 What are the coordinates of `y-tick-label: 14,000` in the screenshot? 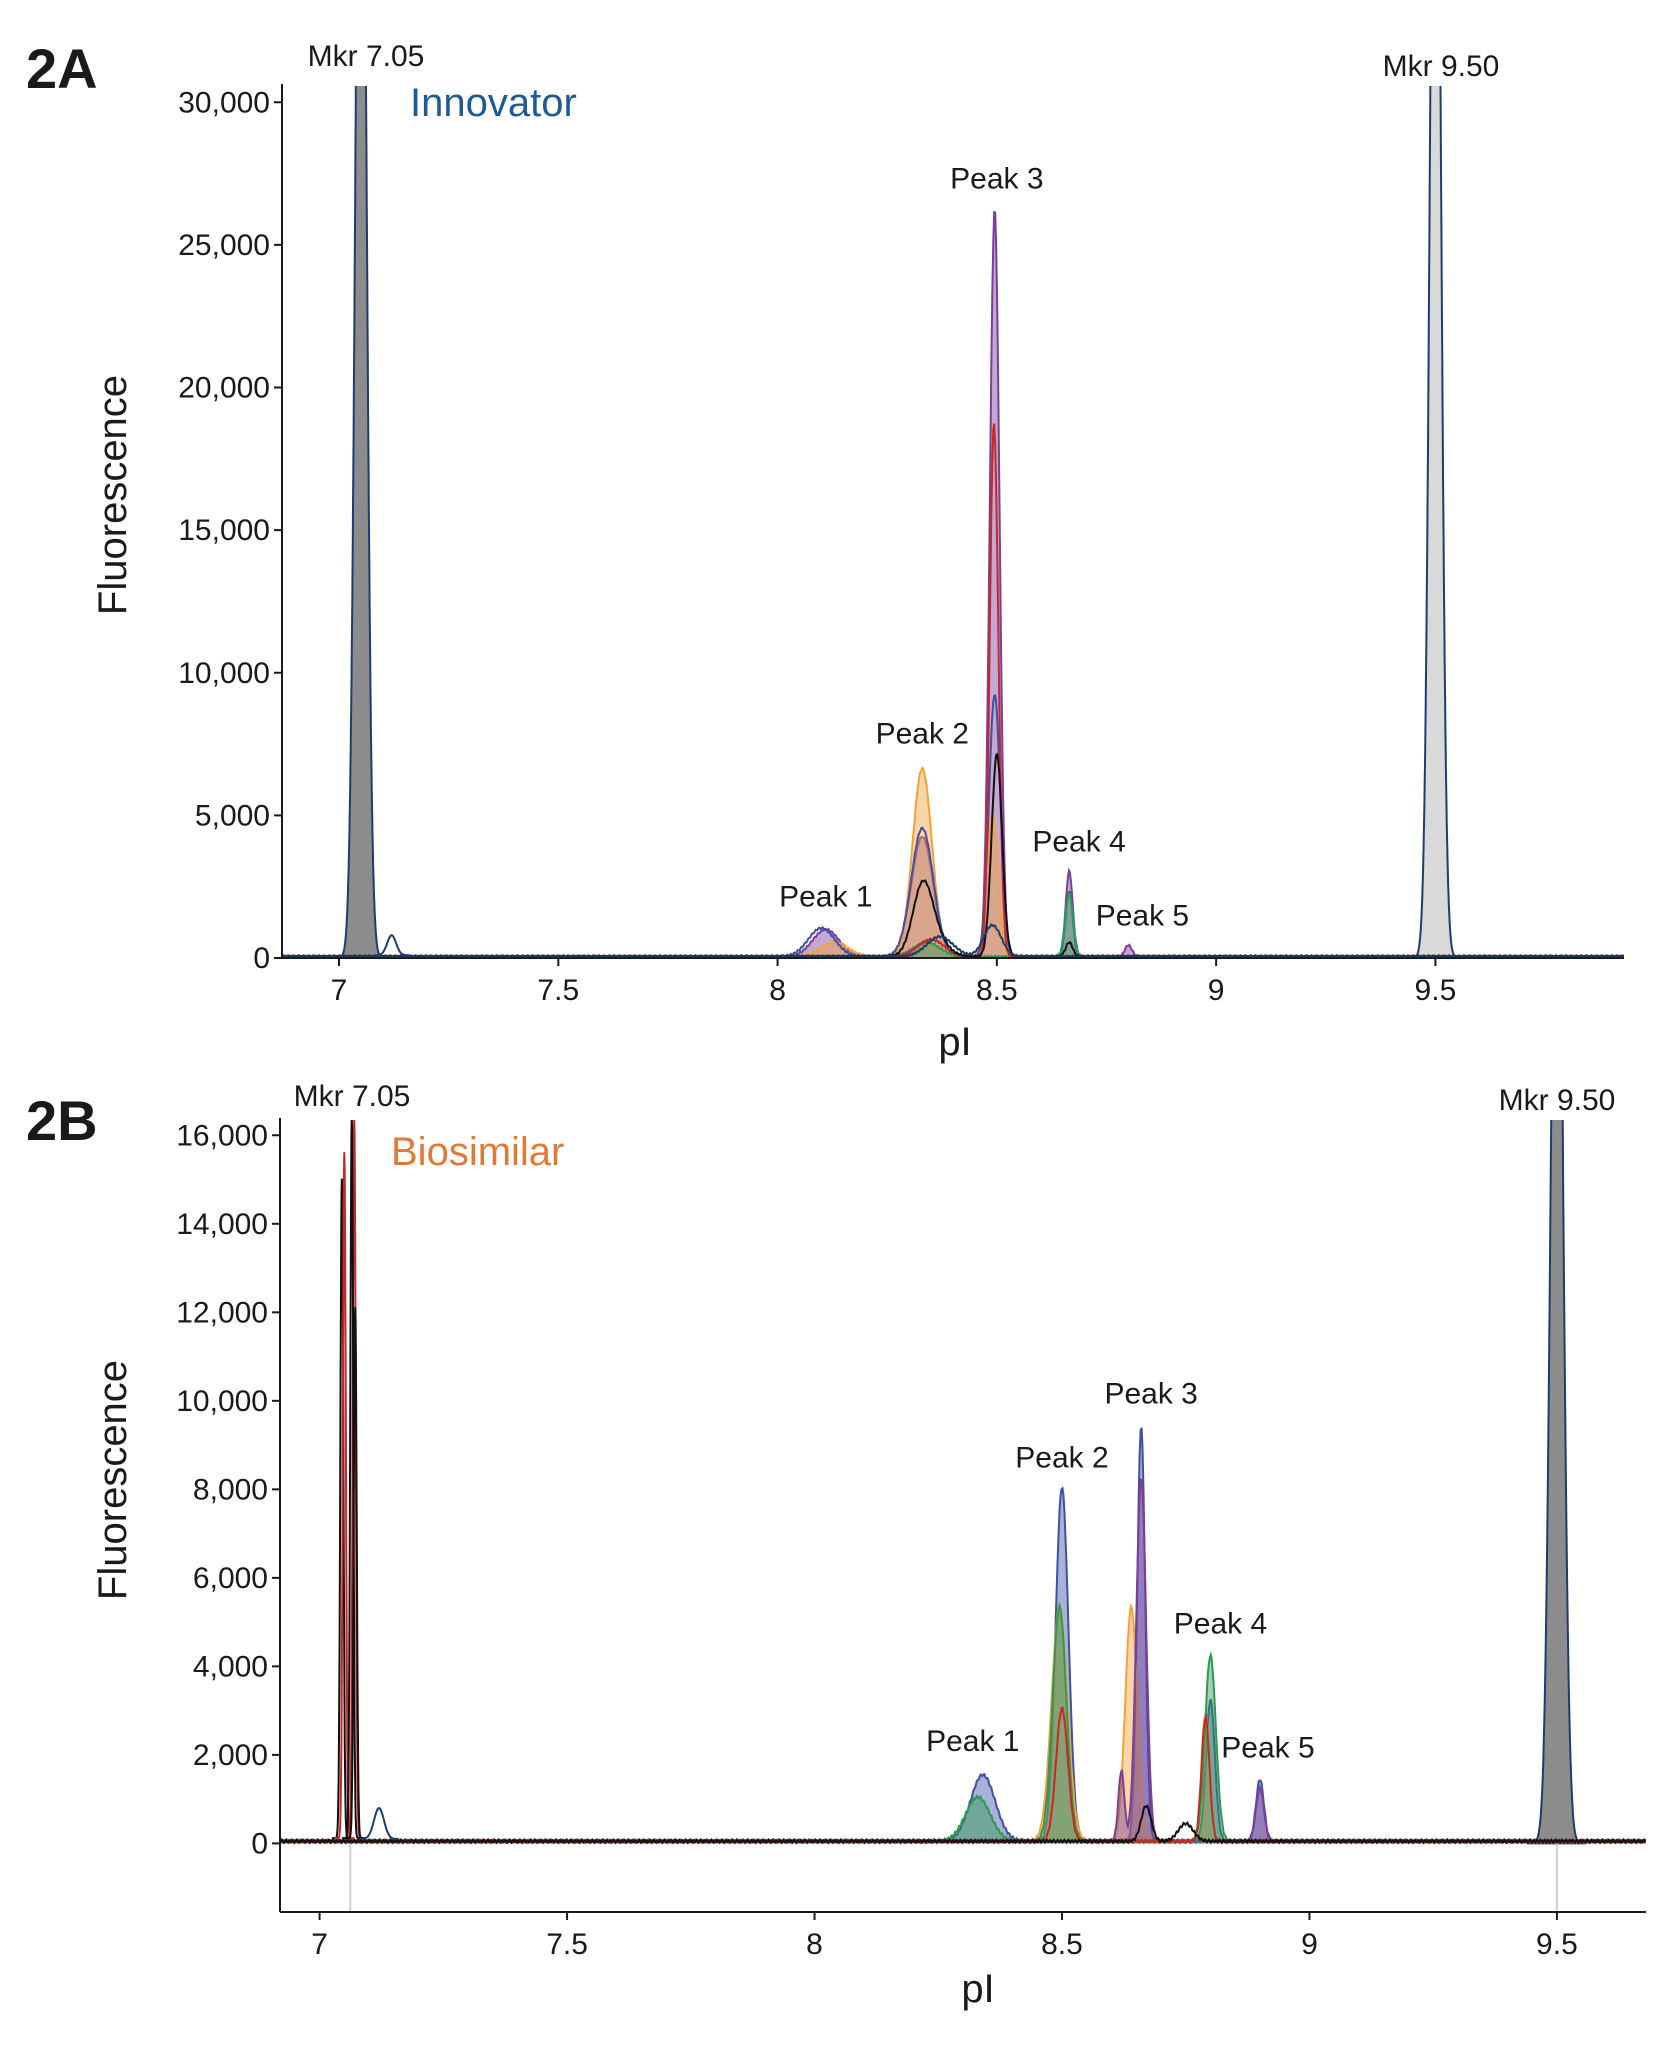 It's located at (222, 1224).